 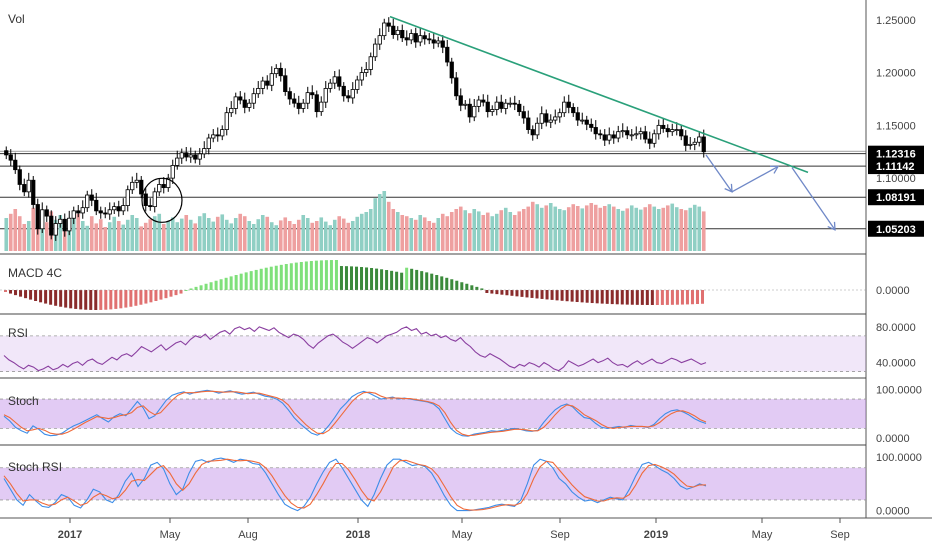 I want to click on rsi-panel, so click(x=433, y=349).